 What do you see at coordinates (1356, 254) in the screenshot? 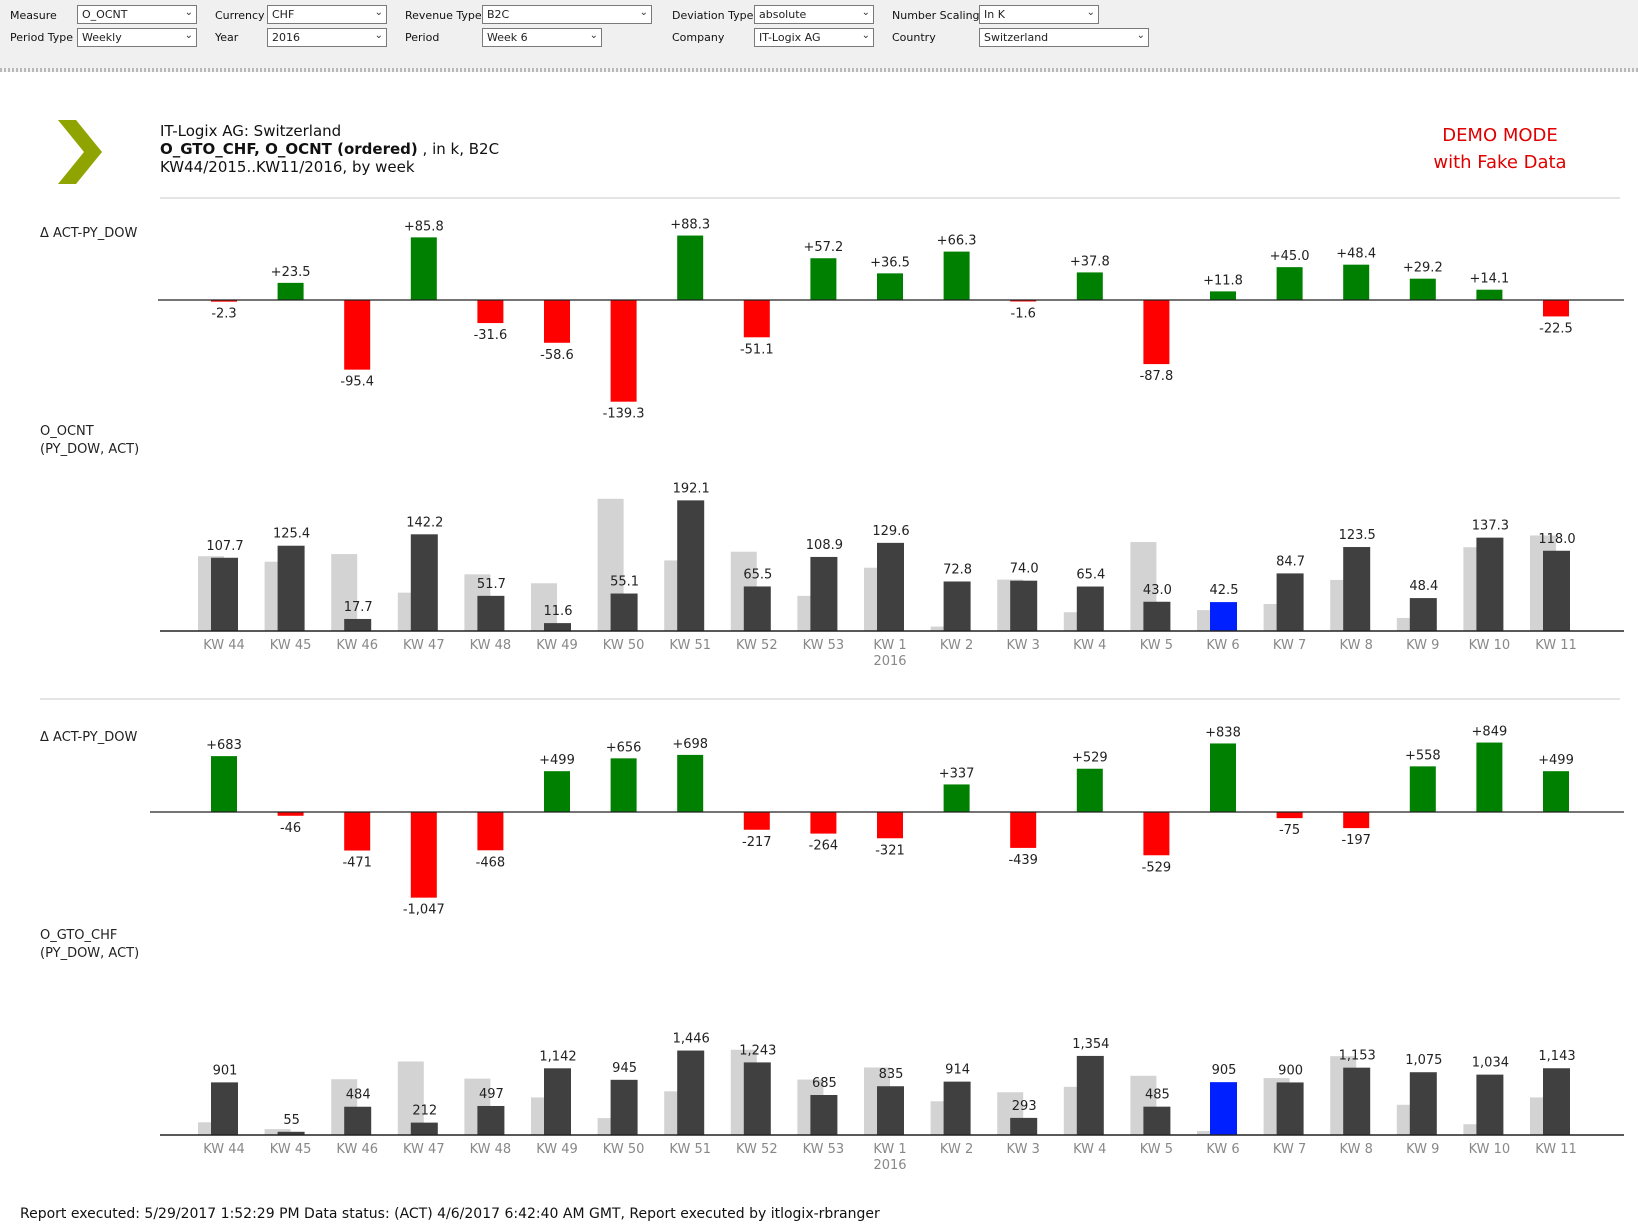
I see `data-label: +48.4` at bounding box center [1356, 254].